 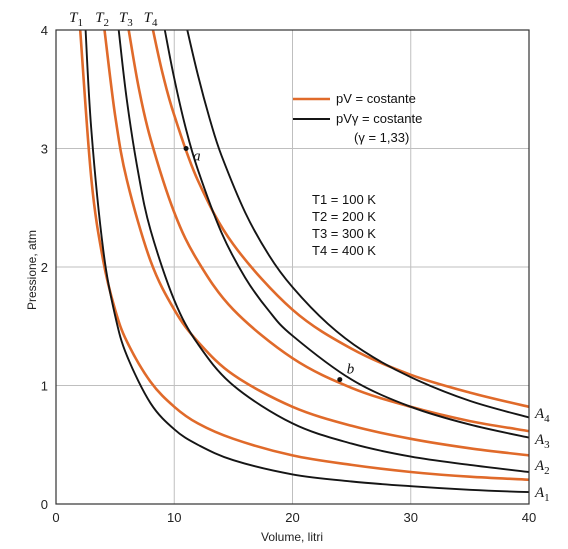 I want to click on top-label-t1: T1, so click(x=76, y=19).